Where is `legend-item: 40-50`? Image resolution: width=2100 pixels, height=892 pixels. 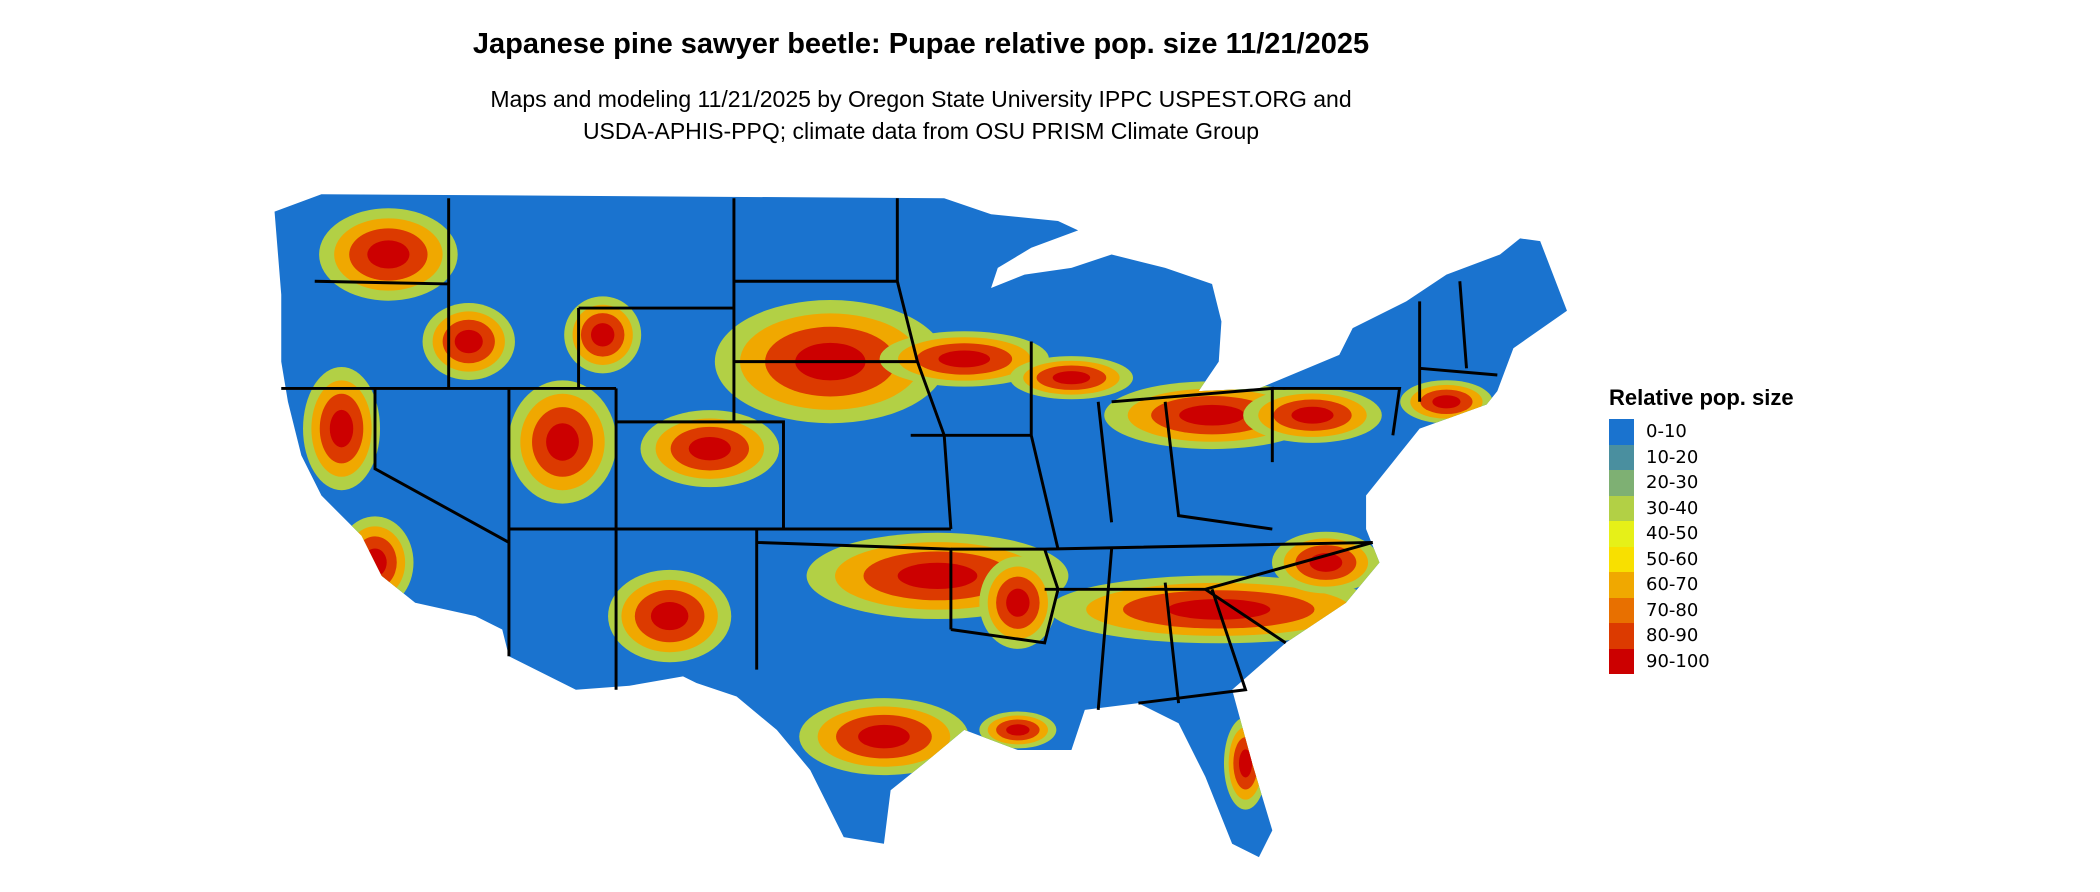
legend-item: 40-50 is located at coordinates (1701, 534).